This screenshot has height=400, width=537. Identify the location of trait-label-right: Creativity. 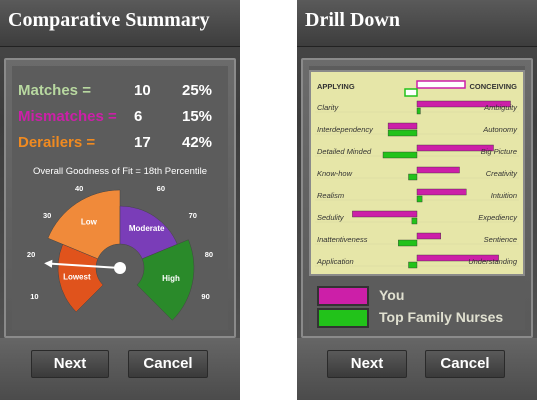
(501, 173).